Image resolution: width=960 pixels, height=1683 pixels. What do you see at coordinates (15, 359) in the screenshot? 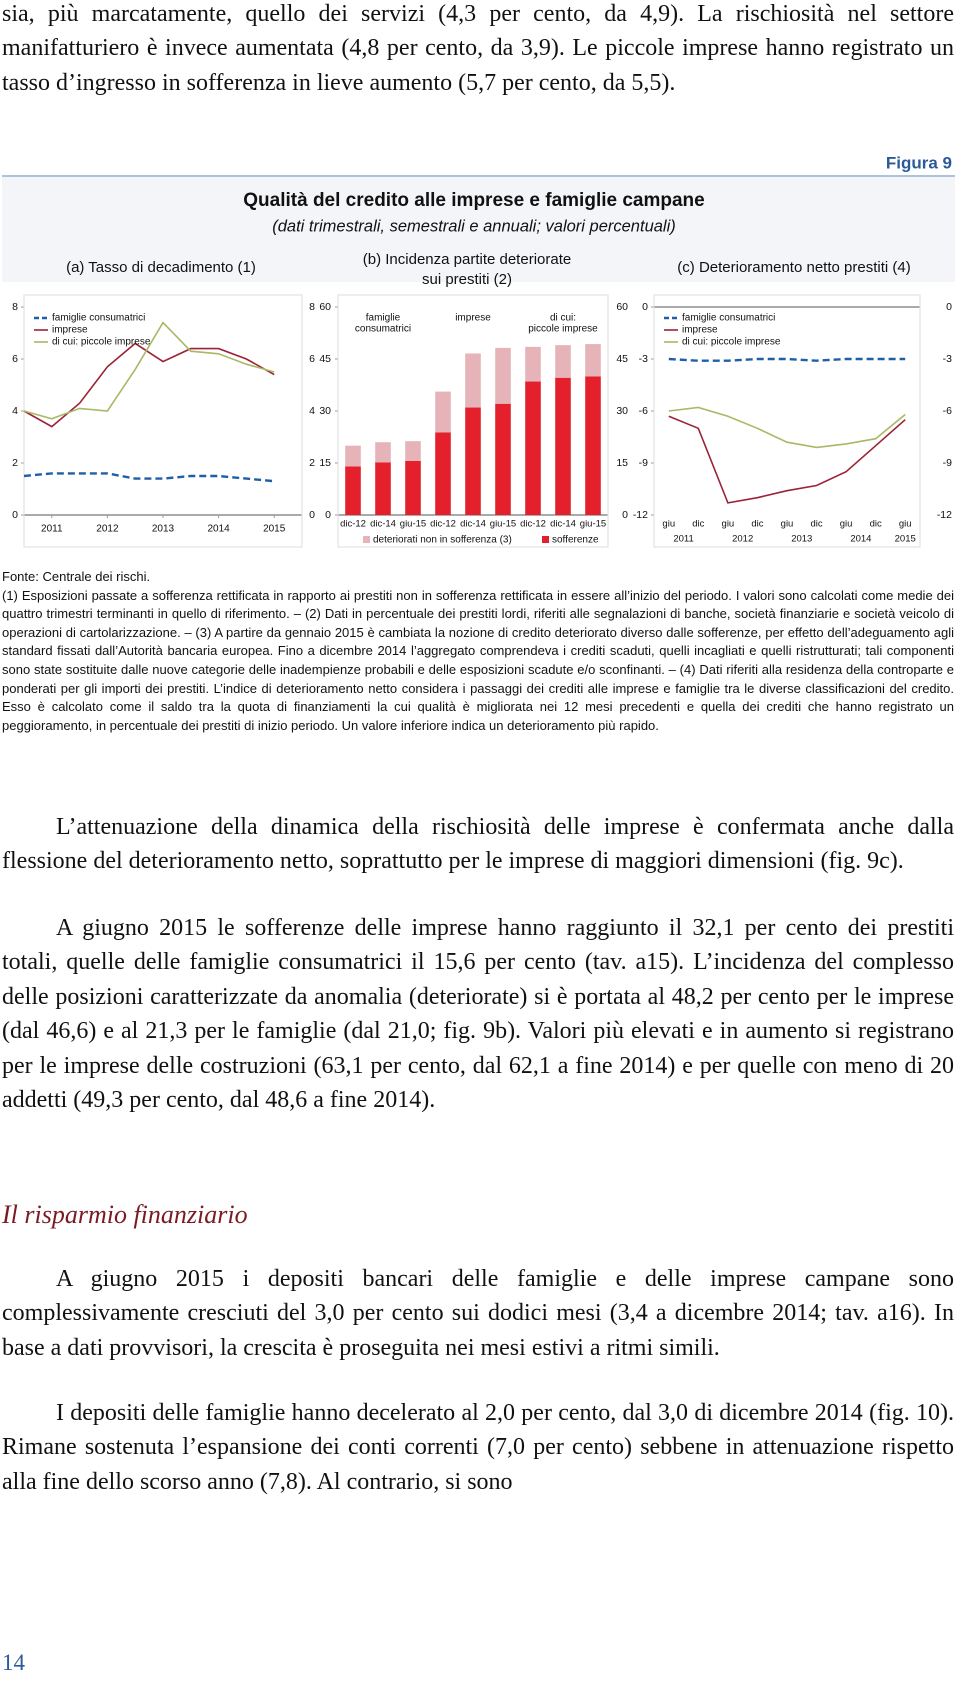
I see `y-tick-label: 6` at bounding box center [15, 359].